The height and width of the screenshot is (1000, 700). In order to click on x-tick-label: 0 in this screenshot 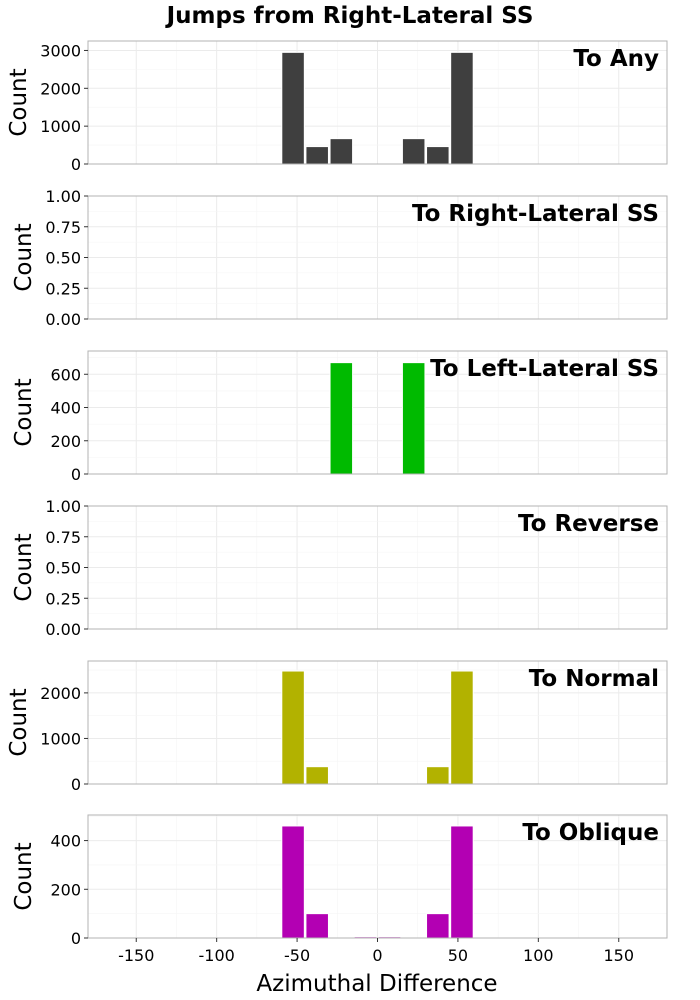, I will do `click(377, 955)`.